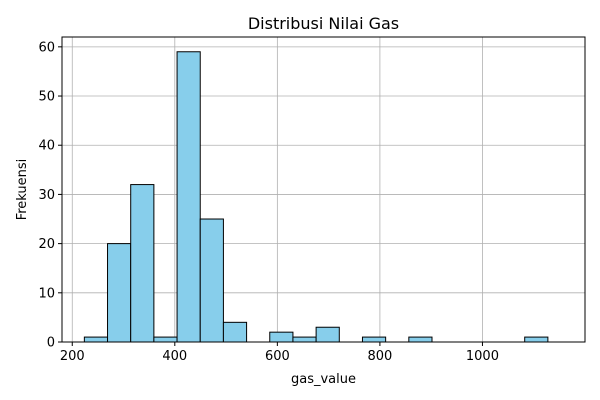 The height and width of the screenshot is (400, 600). Describe the element at coordinates (46, 244) in the screenshot. I see `y-tick-label: 20` at that location.